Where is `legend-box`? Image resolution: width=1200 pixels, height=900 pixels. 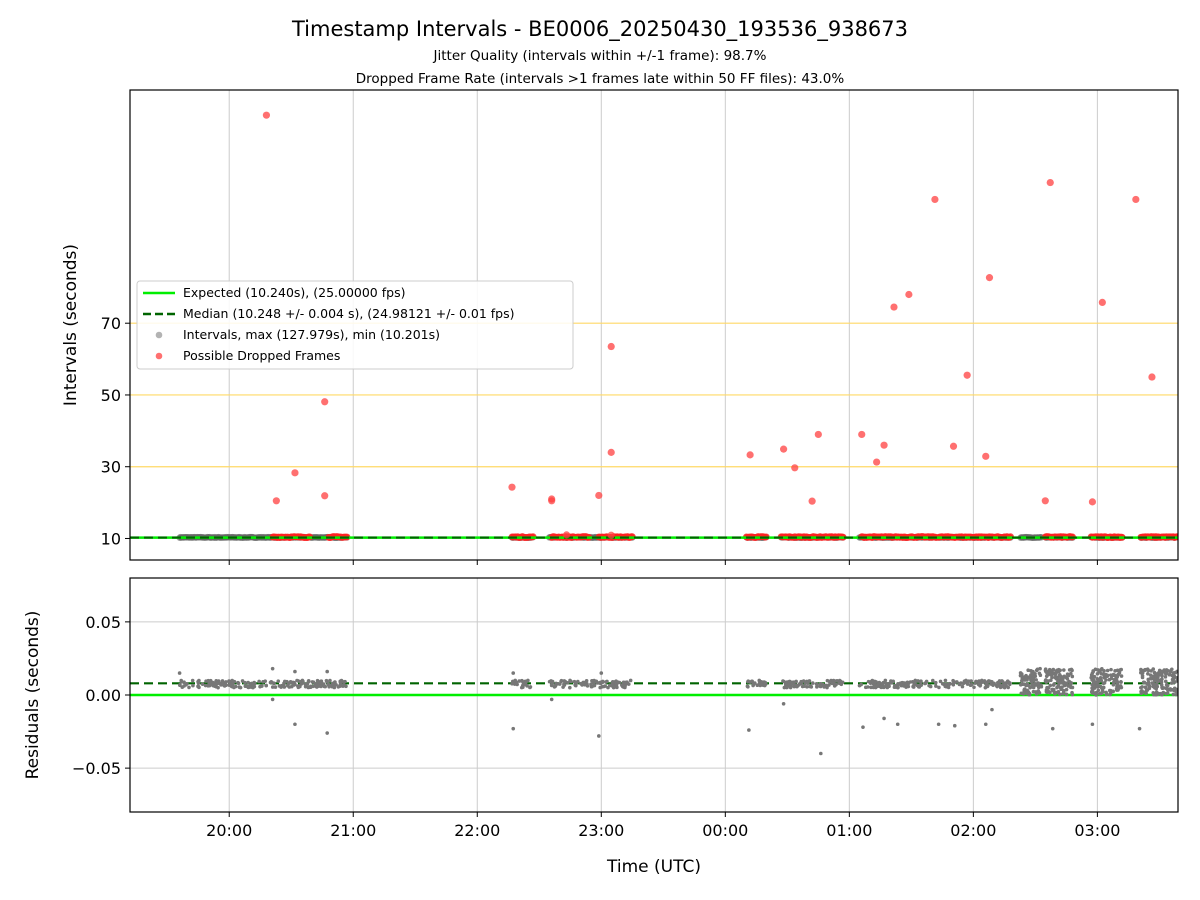
legend-box is located at coordinates (355, 325).